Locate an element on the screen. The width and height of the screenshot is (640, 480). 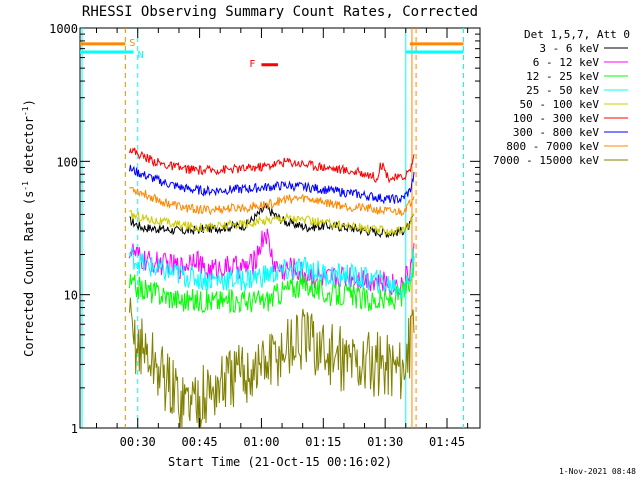
legend-label: 6 - 12 keV is located at coordinates (566, 62).